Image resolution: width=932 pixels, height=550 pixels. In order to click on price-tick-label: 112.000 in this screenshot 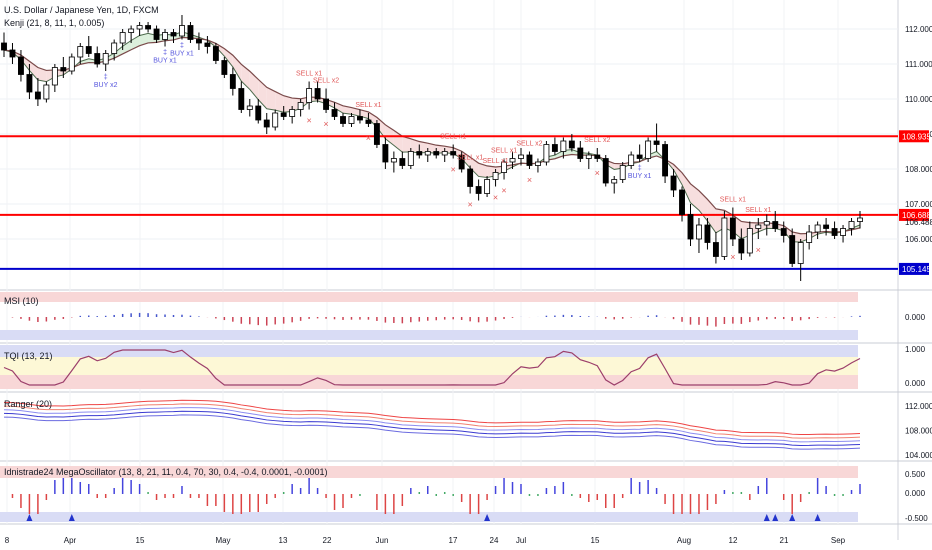, I will do `click(918, 29)`.